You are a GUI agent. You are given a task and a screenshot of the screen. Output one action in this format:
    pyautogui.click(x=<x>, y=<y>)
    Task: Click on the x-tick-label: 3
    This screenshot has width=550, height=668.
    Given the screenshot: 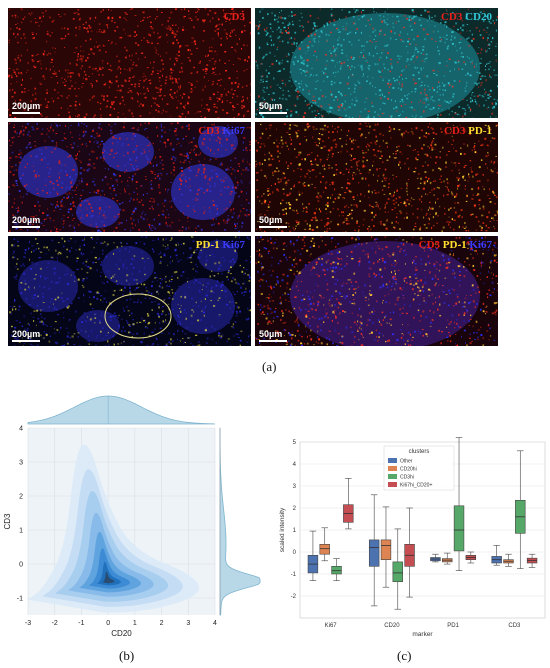 What is the action you would take?
    pyautogui.click(x=188, y=623)
    